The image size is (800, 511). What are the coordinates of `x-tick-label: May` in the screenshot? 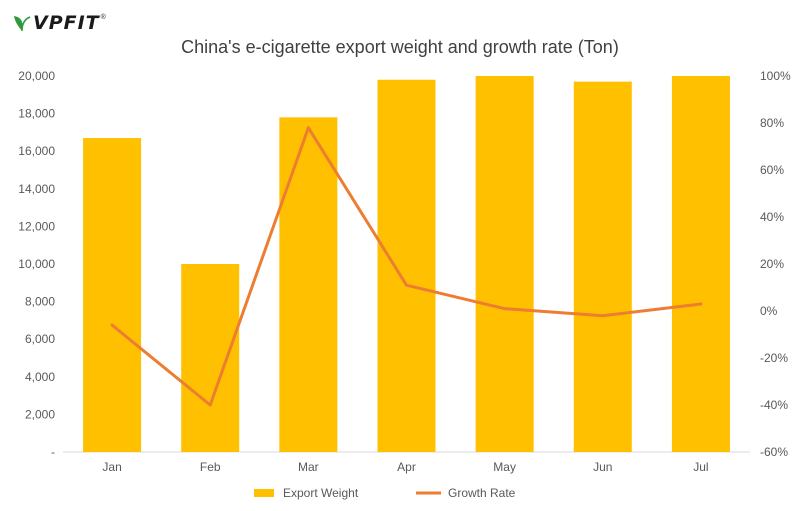 It's located at (504, 467).